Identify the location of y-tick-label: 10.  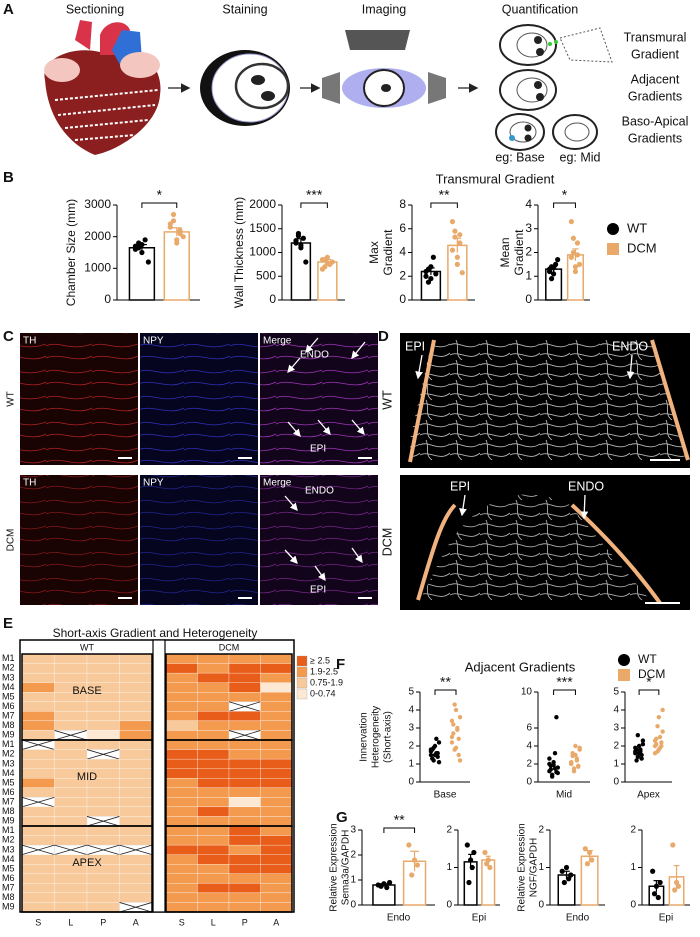
(527, 692).